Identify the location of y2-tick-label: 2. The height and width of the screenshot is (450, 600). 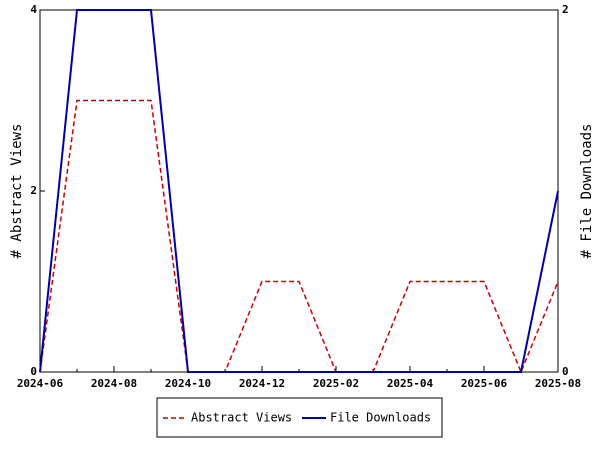
(565, 9).